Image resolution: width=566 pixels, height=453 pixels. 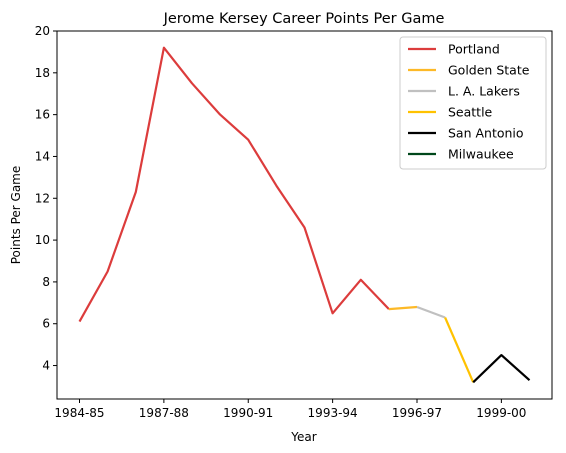 I want to click on legend-entry: L. A. Lakers, so click(x=484, y=91).